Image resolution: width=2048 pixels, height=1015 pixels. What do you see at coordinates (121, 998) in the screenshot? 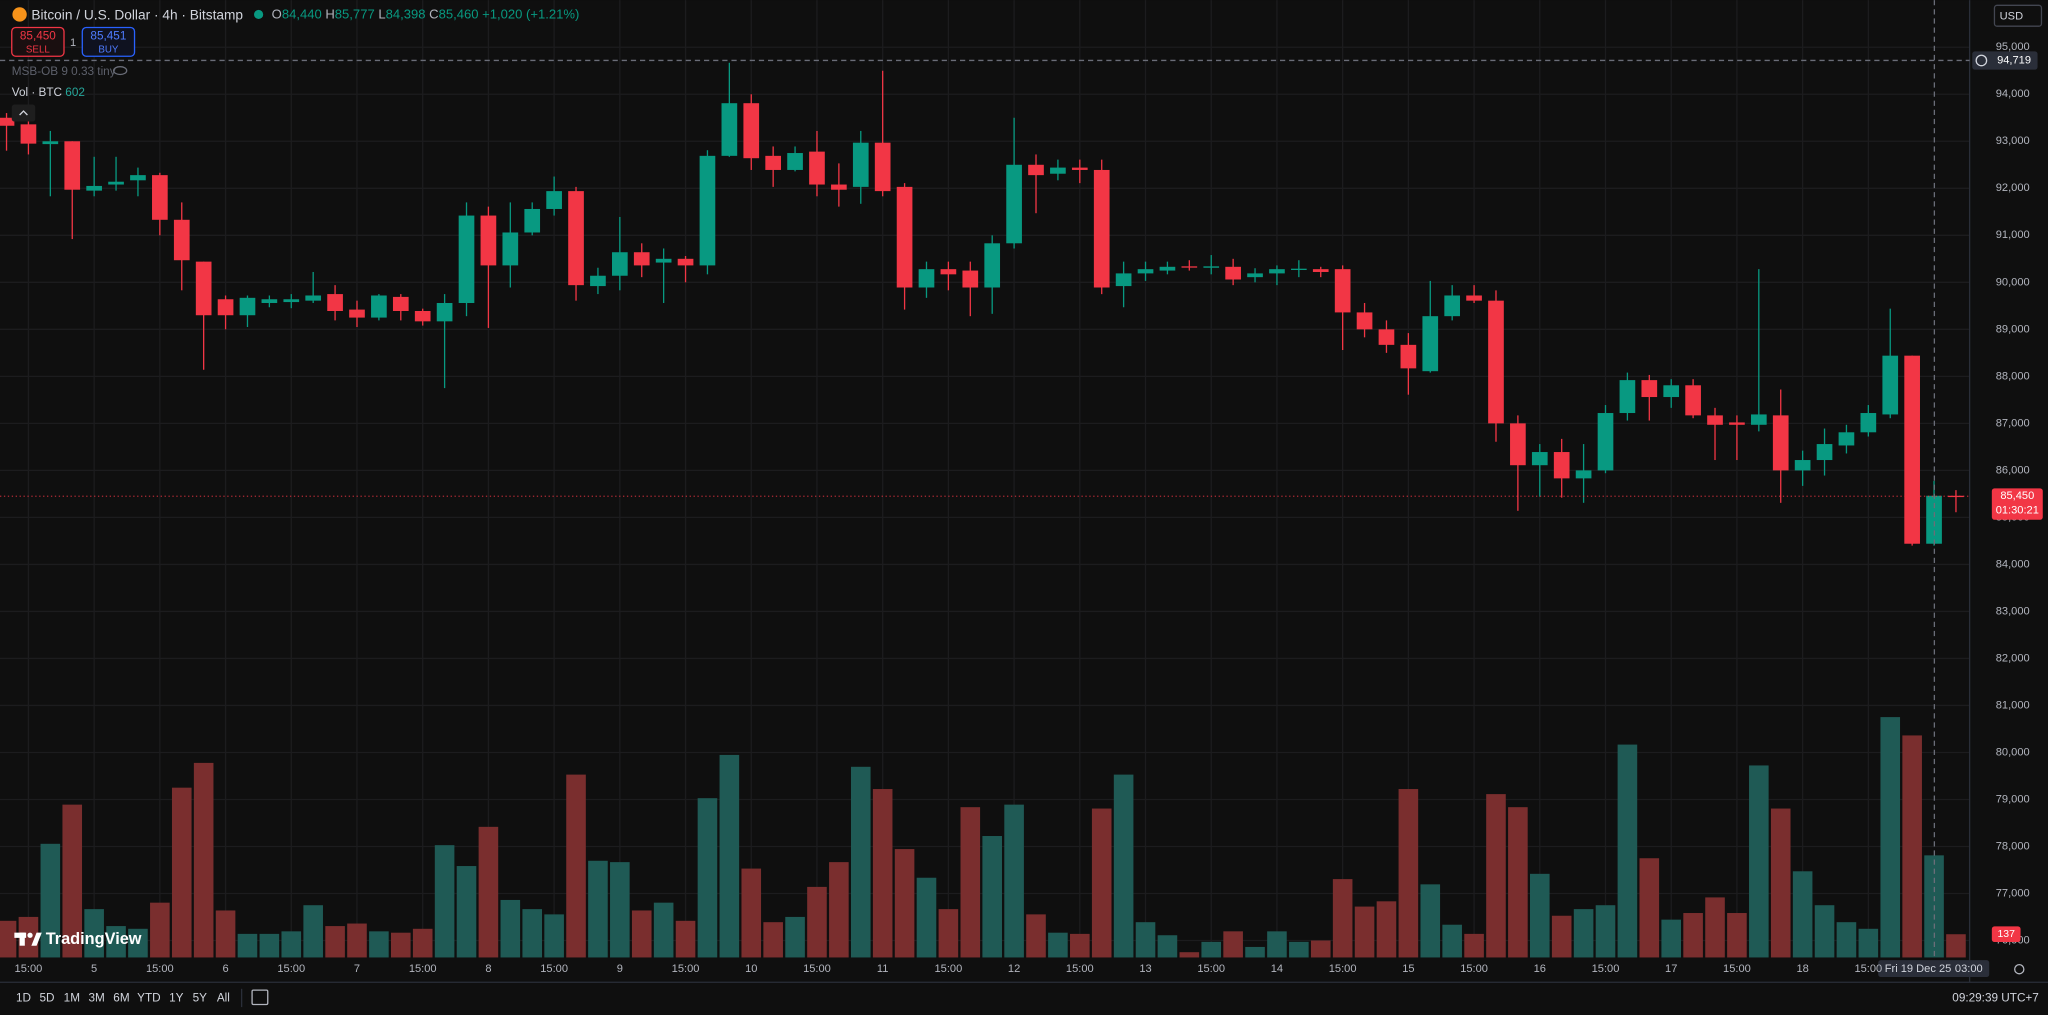
I see `range-button: 6M` at bounding box center [121, 998].